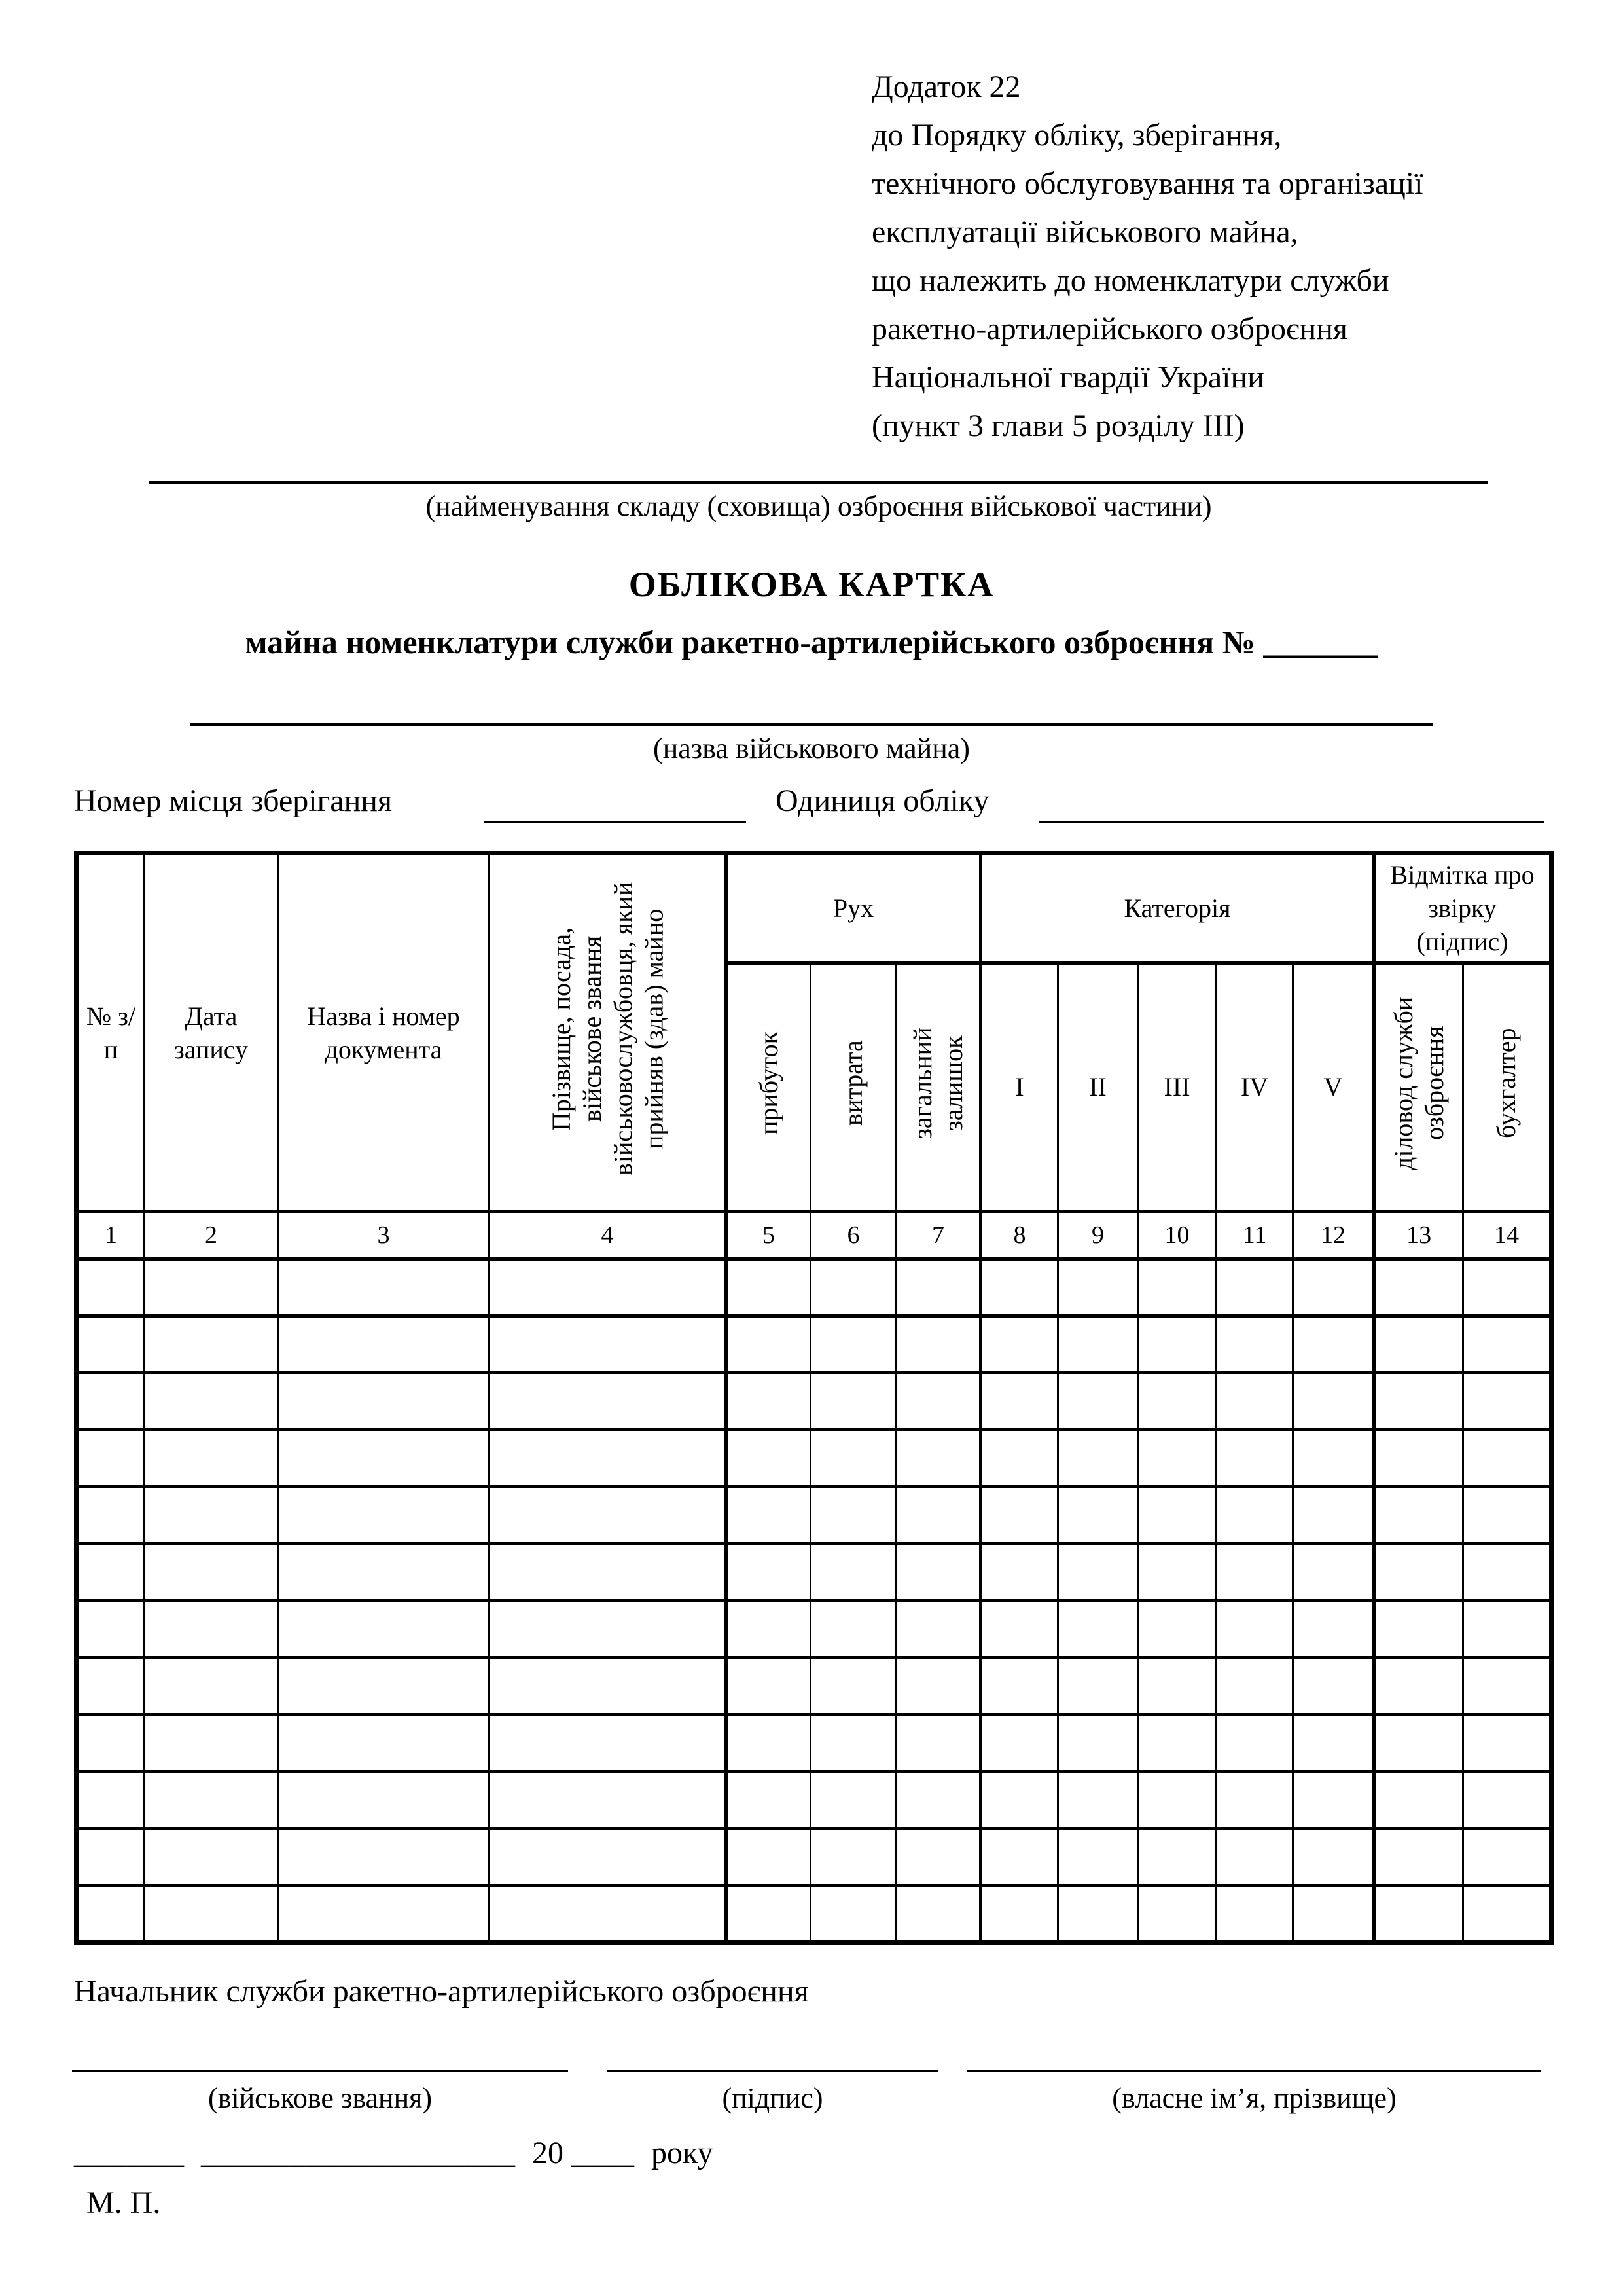 This screenshot has width=1623, height=2296. Describe the element at coordinates (320, 2054) in the screenshot. I see `signature-line-rank` at that location.